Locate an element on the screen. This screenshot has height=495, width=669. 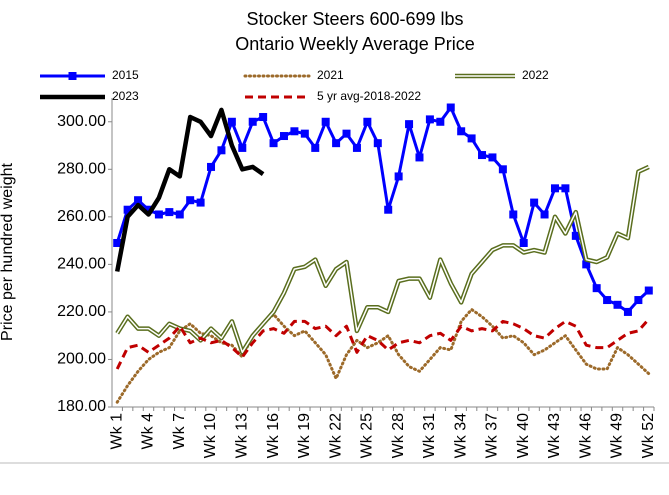
y-tick-label: 180.00 is located at coordinates (81, 406).